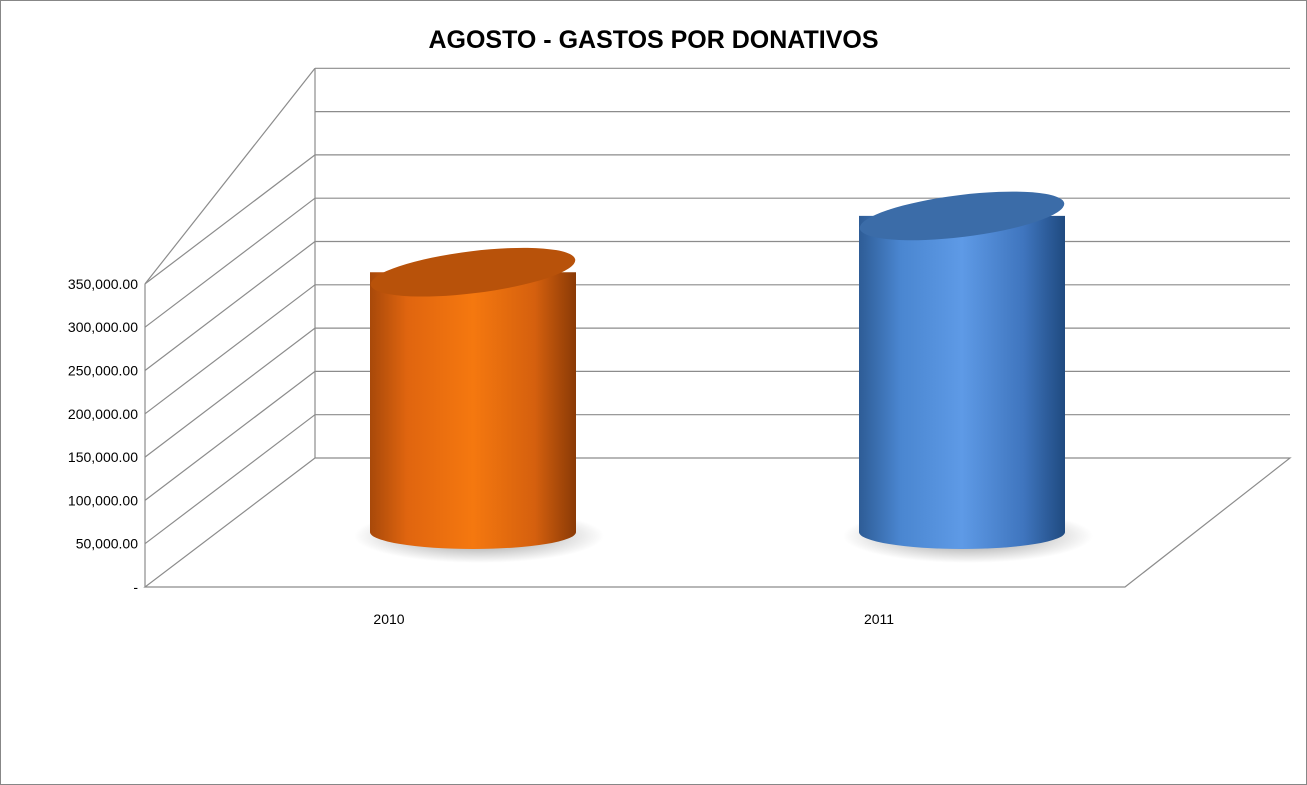 The height and width of the screenshot is (785, 1307). I want to click on y-tick-label: 150,000.00, so click(103, 457).